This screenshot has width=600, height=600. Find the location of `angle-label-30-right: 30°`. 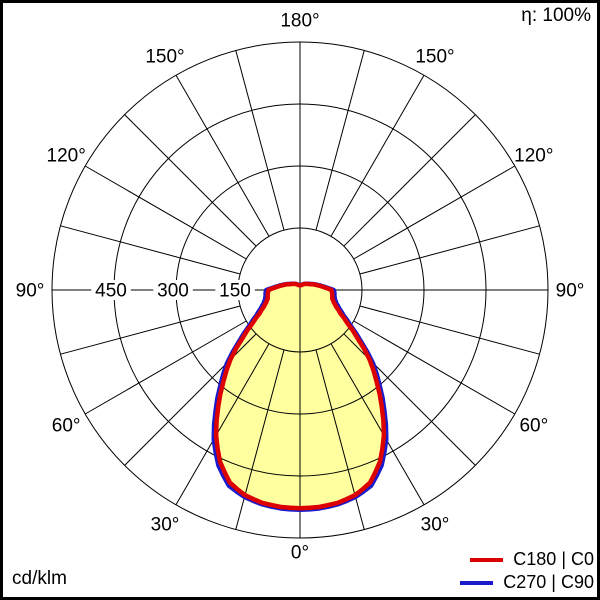

angle-label-30-right: 30° is located at coordinates (435, 524).